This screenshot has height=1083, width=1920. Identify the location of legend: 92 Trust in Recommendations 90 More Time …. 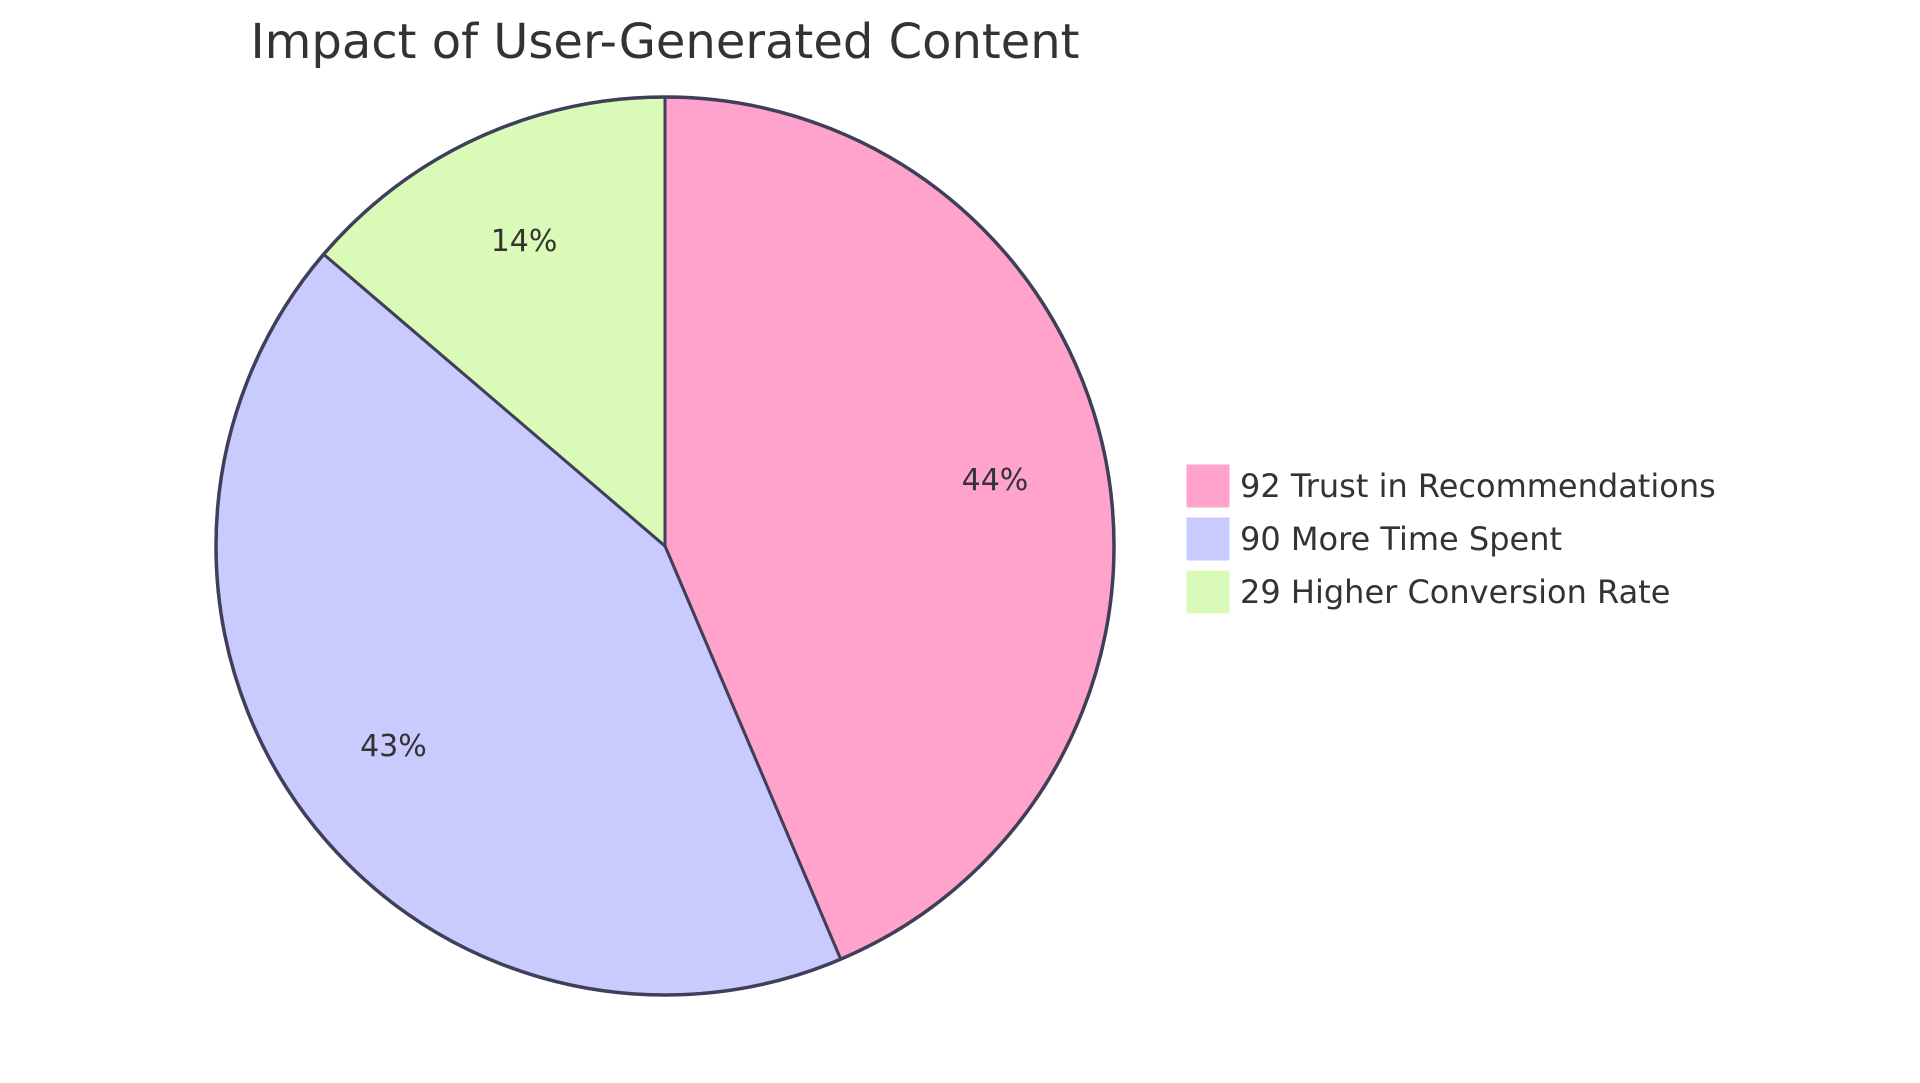
(1450, 539).